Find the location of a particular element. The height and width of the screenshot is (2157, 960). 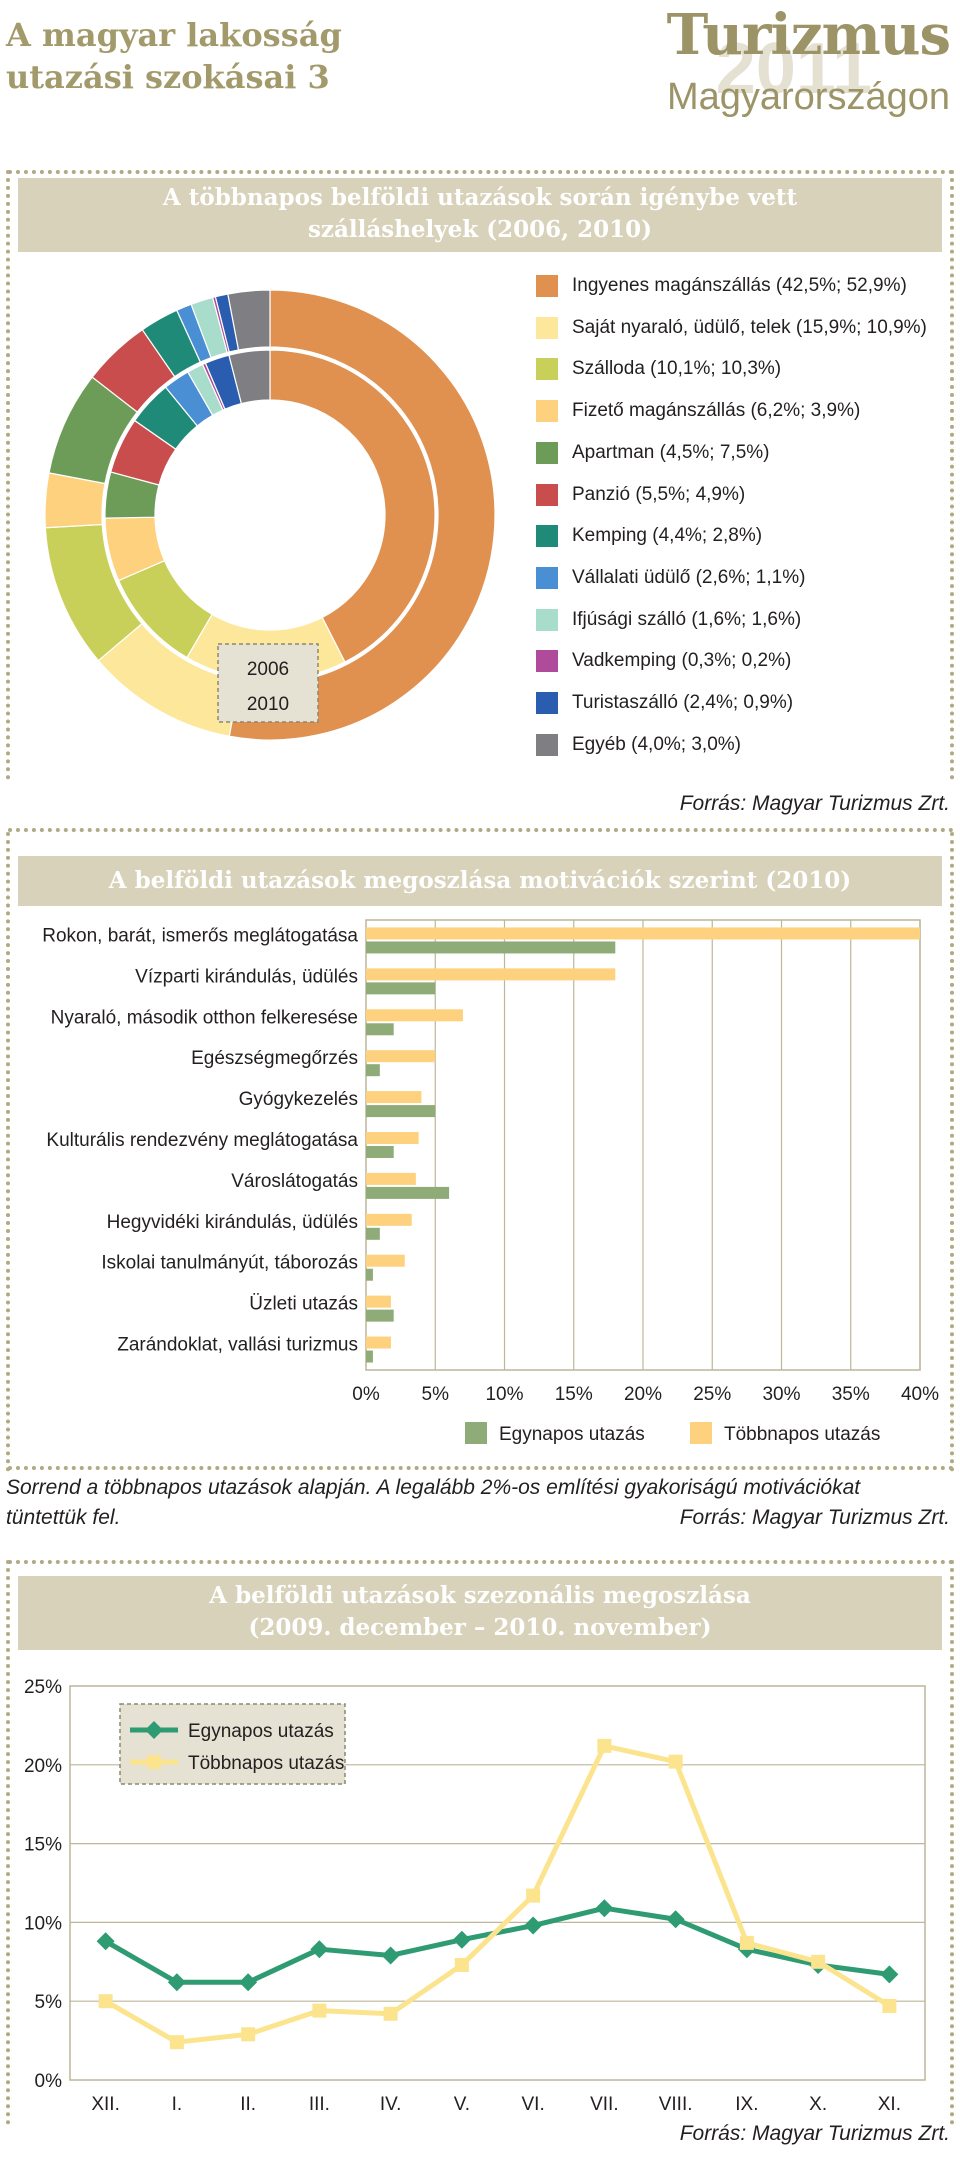

bar-x-tick-label: 20% is located at coordinates (643, 1394).